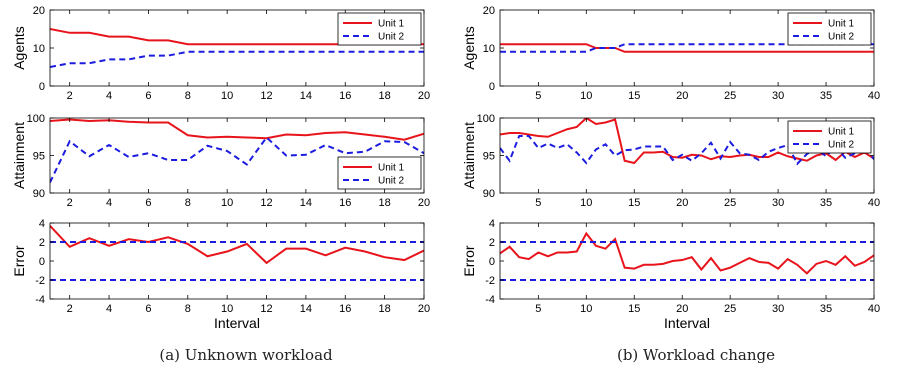  Describe the element at coordinates (634, 203) in the screenshot. I see `x-tick-label: 15` at that location.